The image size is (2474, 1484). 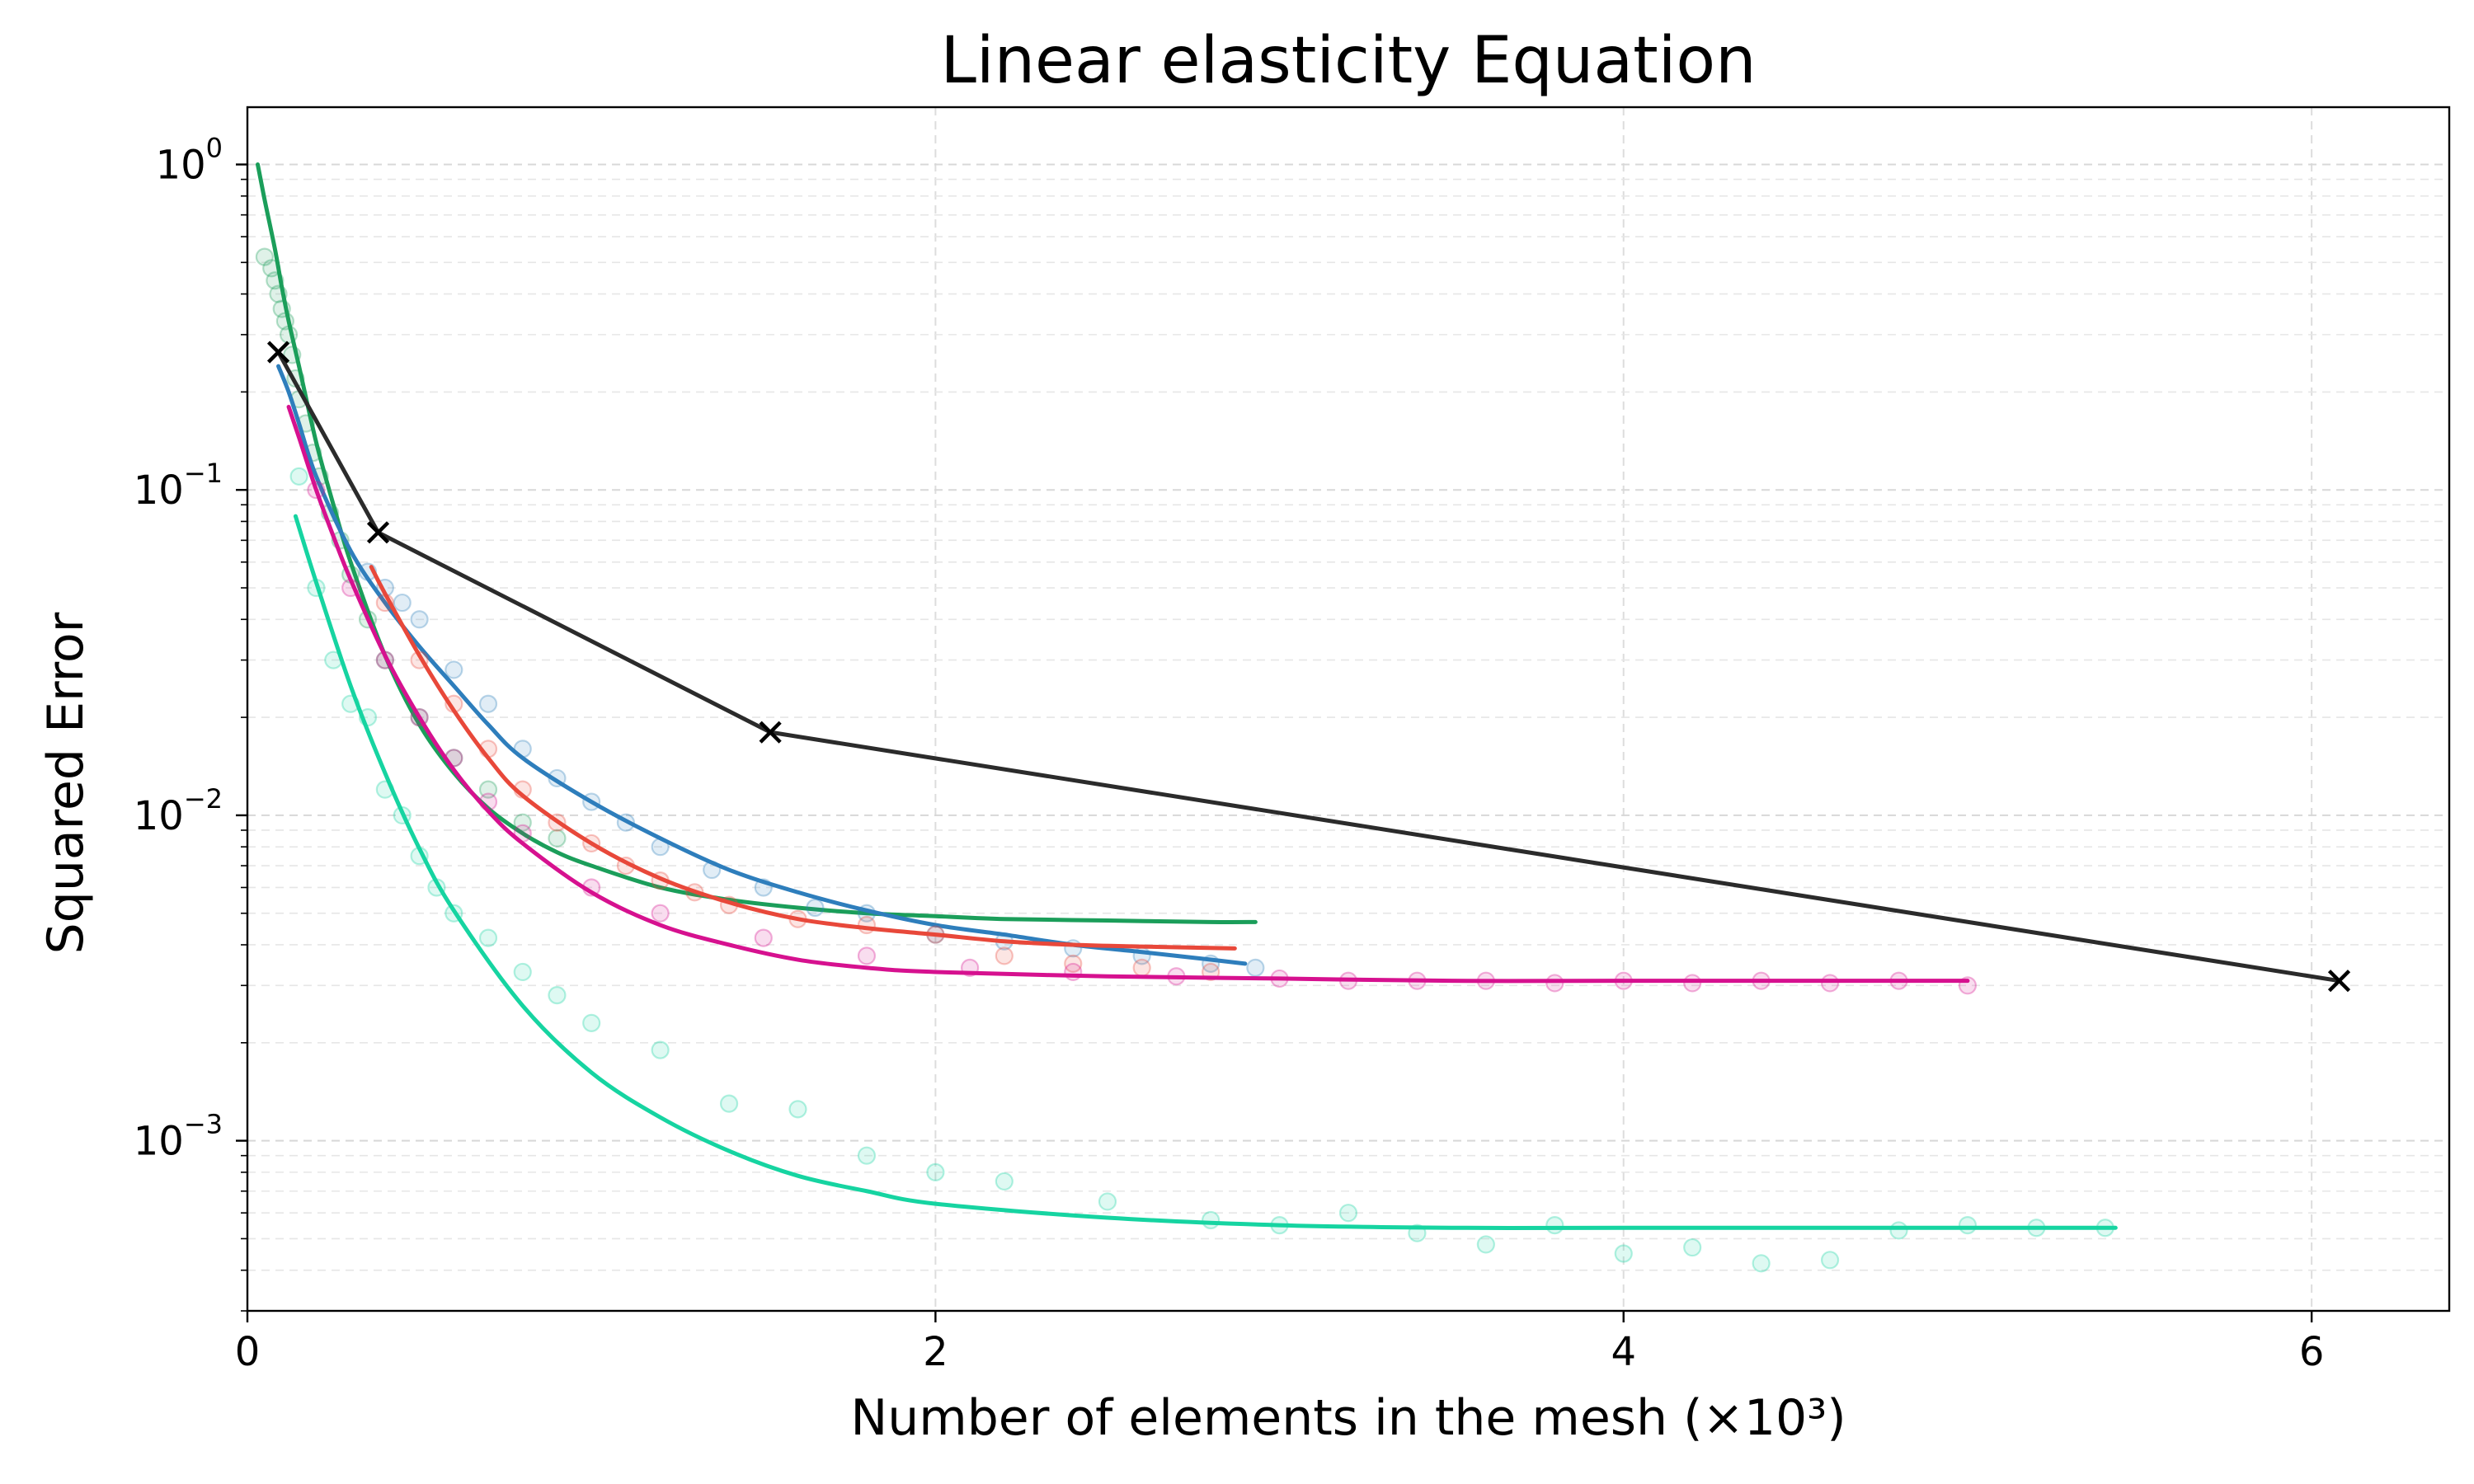 I want to click on y-axis-label: Squared Error, so click(x=66, y=783).